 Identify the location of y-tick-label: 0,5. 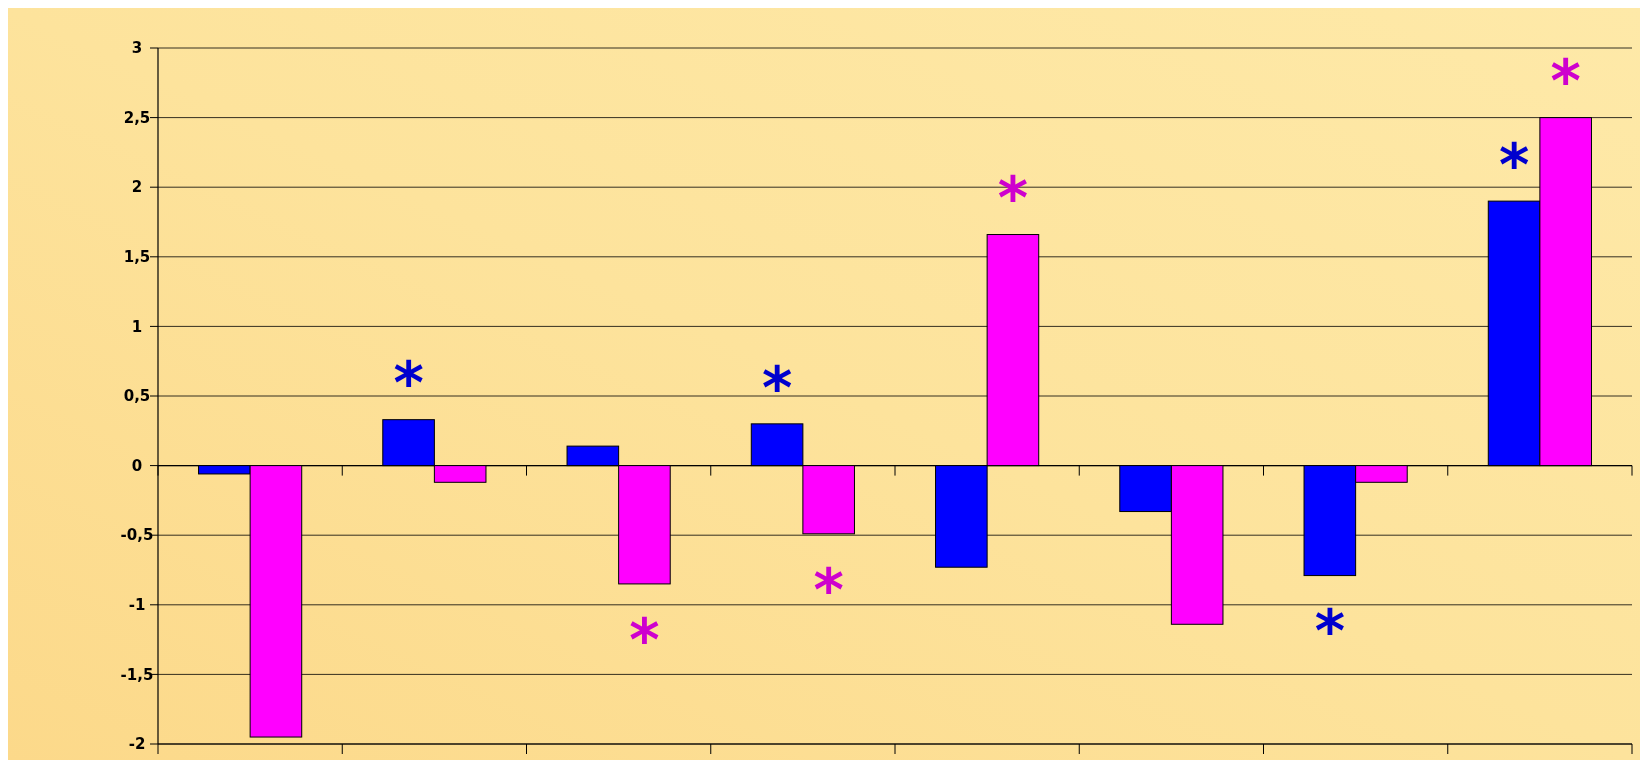
(137, 396).